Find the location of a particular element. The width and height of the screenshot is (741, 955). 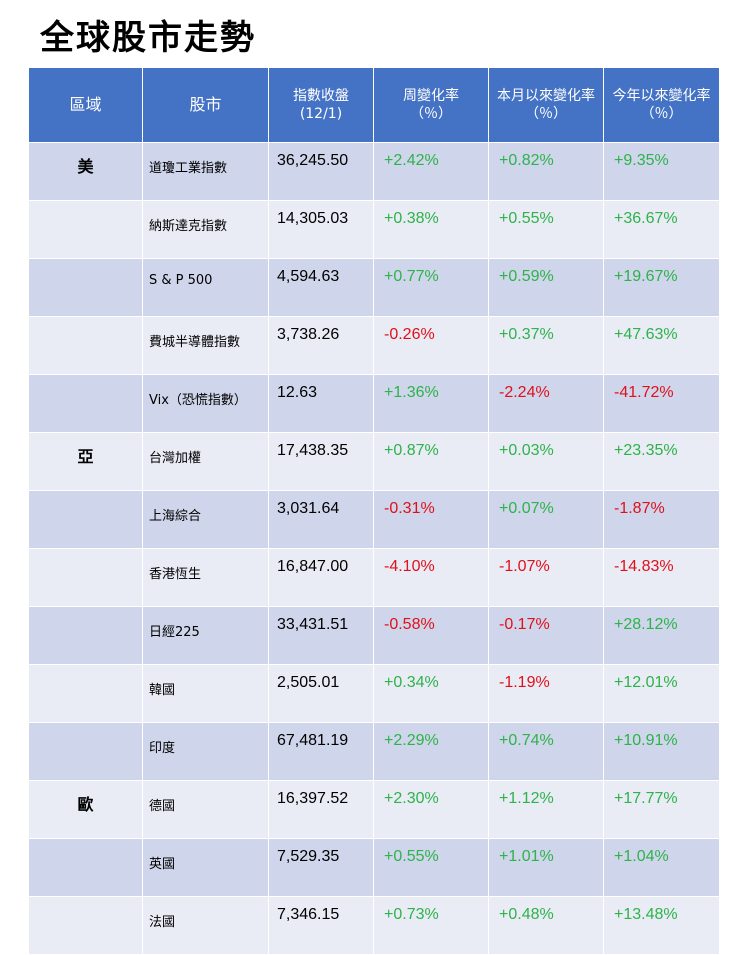

market-name-cell: 法國 is located at coordinates (205, 925).